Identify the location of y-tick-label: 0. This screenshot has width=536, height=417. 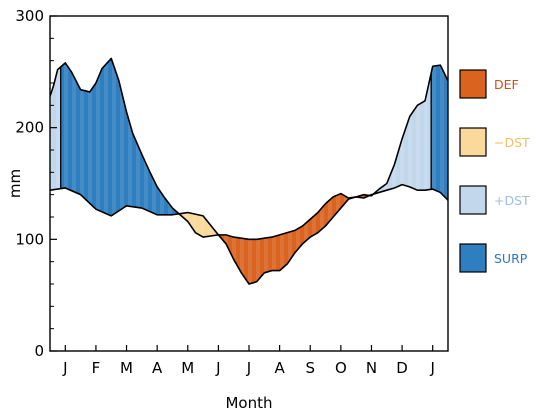
(39, 351).